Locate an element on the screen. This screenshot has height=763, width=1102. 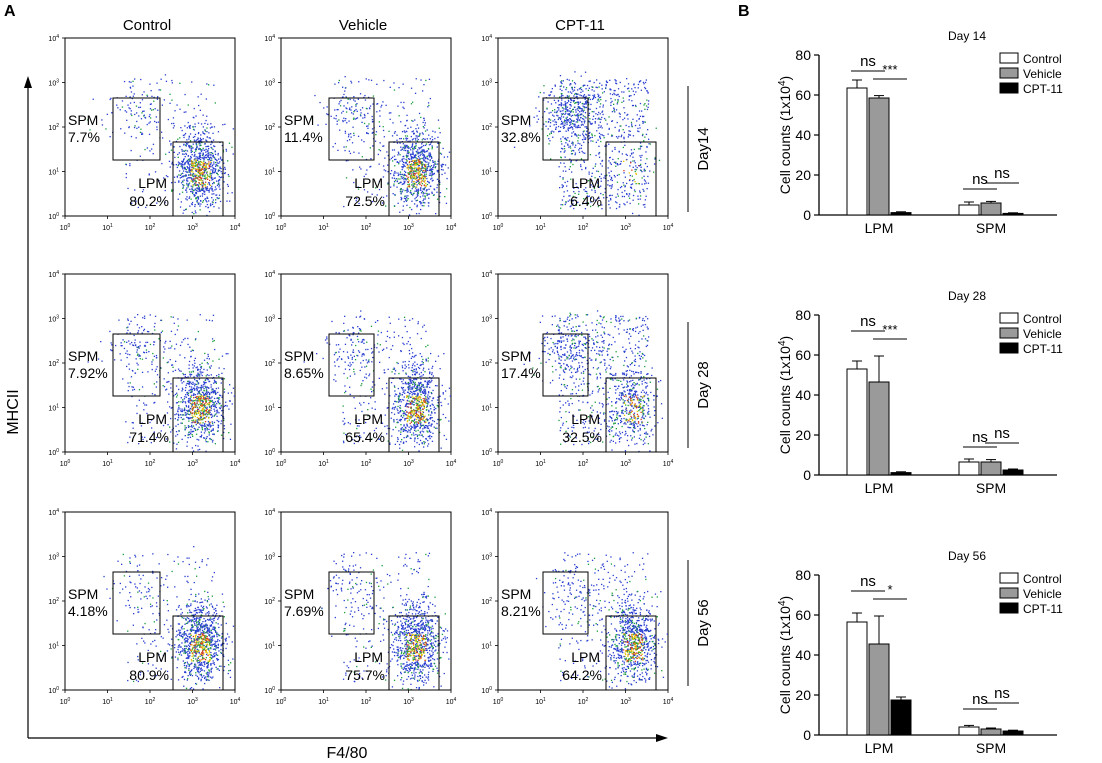
y-tick-label: 40 is located at coordinates (803, 655).